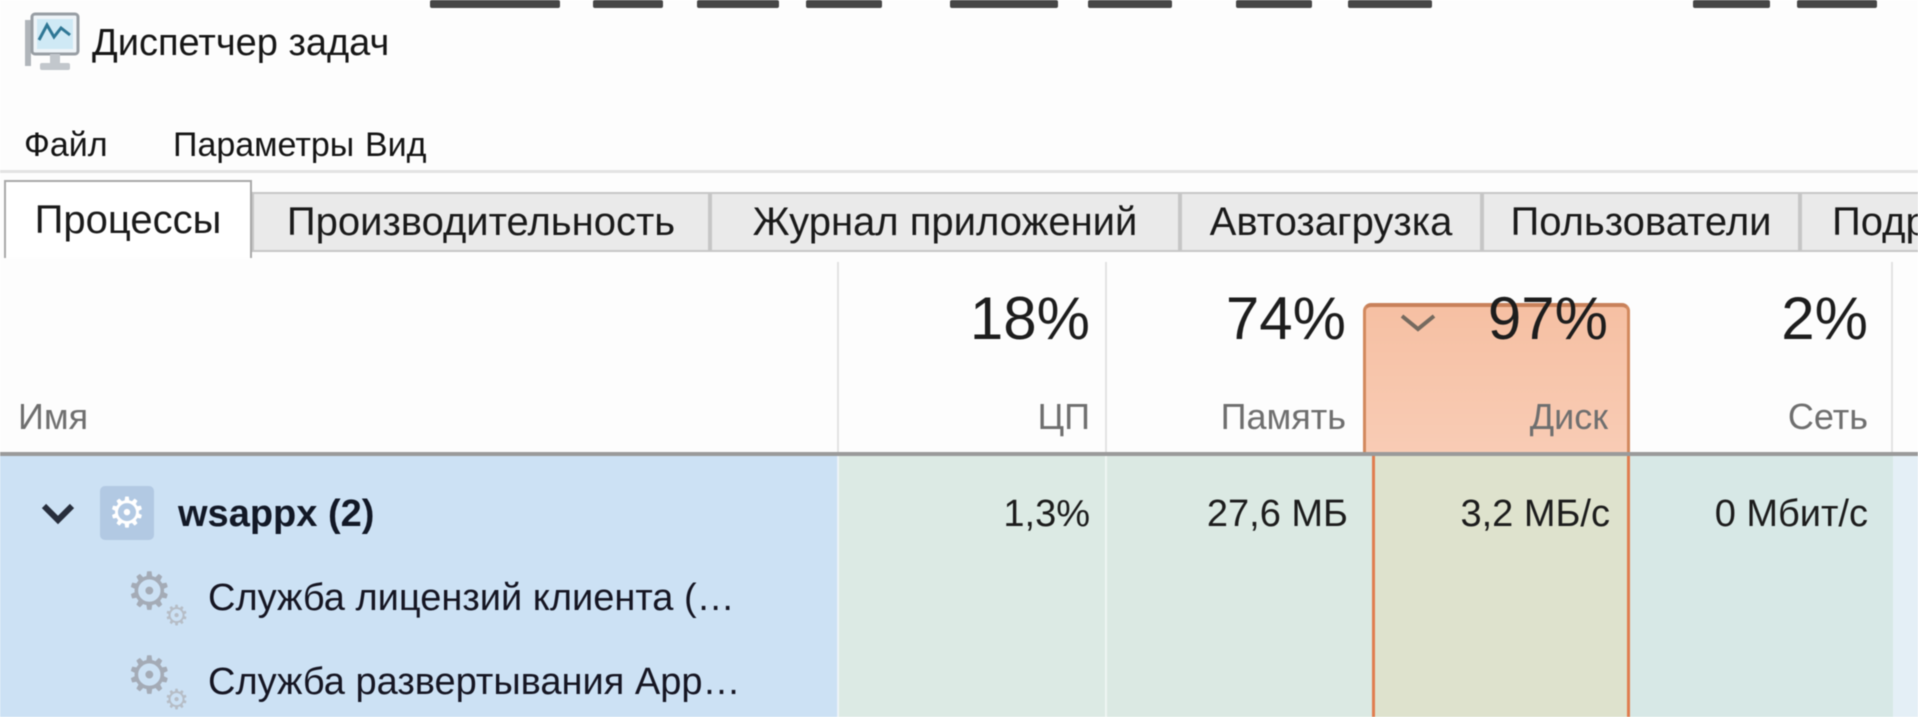 The height and width of the screenshot is (717, 1918). What do you see at coordinates (481, 222) in the screenshot?
I see `tab-performance: Производительность` at bounding box center [481, 222].